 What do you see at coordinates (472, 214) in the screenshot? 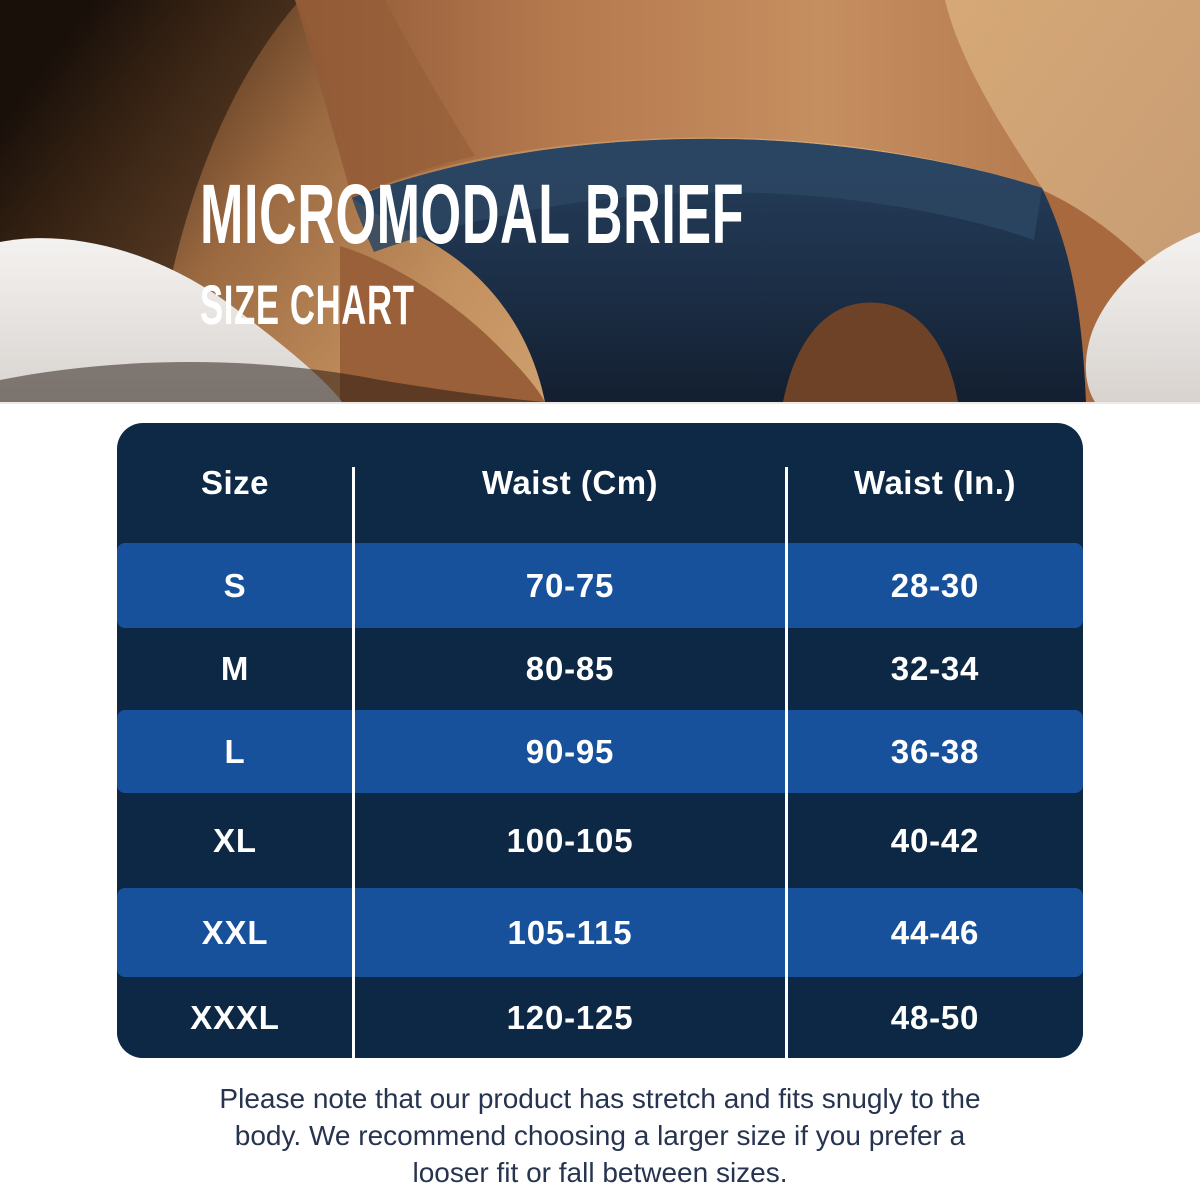
I see `product-title: MICROMODAL BRIEF` at bounding box center [472, 214].